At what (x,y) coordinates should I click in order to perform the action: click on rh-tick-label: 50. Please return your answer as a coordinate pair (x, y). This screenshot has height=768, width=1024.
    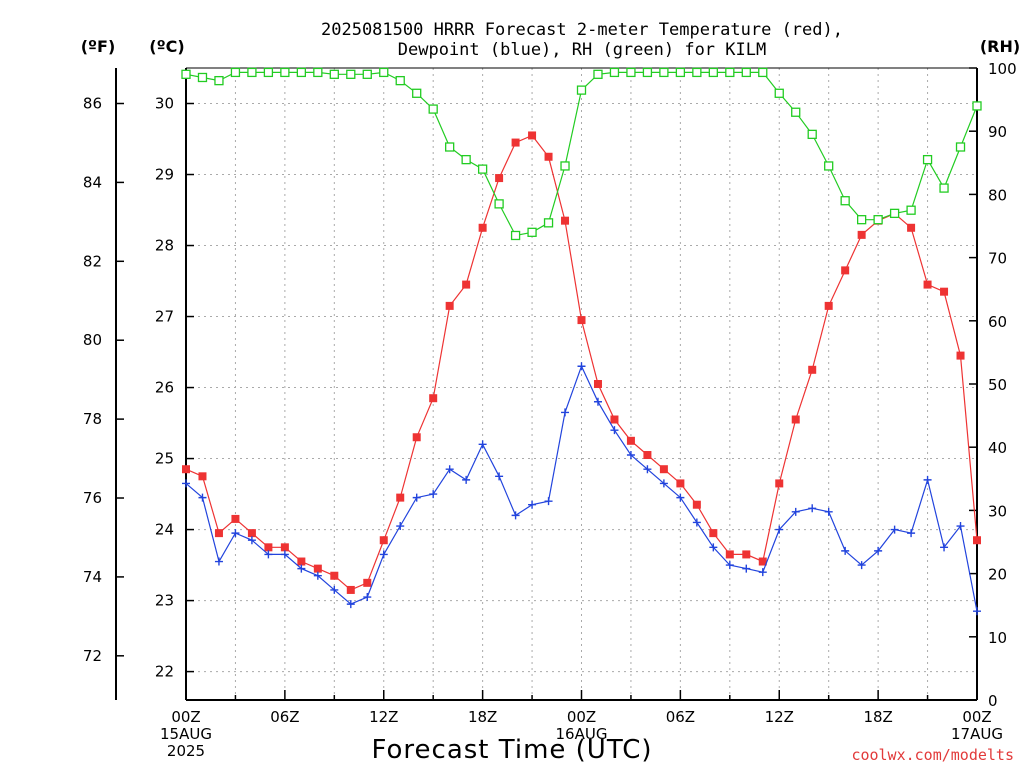
    Looking at the image, I should click on (997, 385).